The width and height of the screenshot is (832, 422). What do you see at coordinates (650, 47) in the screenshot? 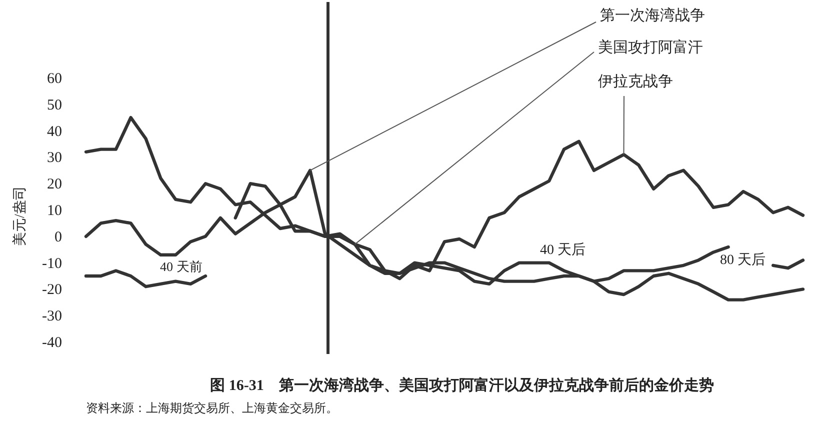
I see `text: 美国攻打阿富汗` at bounding box center [650, 47].